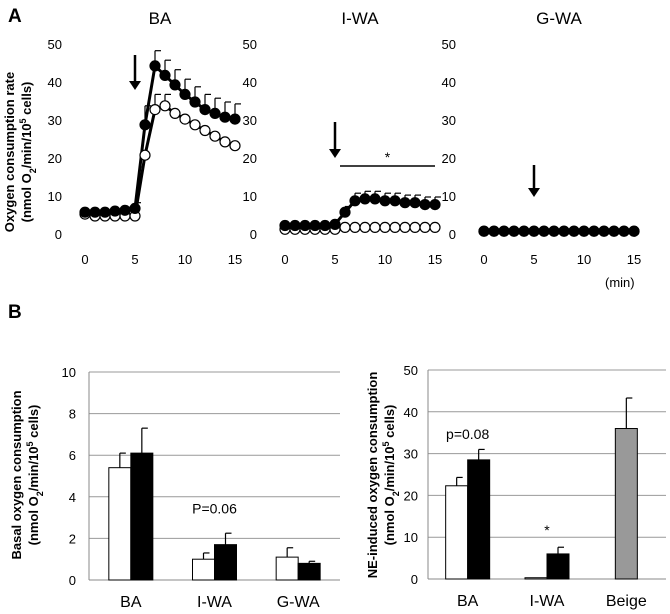 The image size is (670, 614). What do you see at coordinates (72, 497) in the screenshot?
I see `y-tick-label: 4` at bounding box center [72, 497].